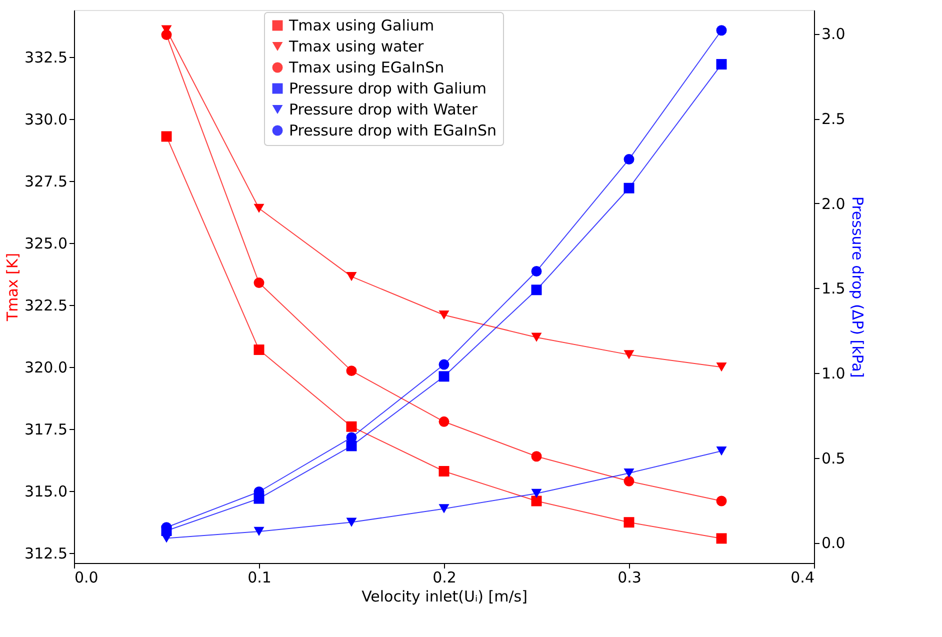 This screenshot has height=637, width=942. I want to click on y-tick-label: 322.5, so click(46, 305).